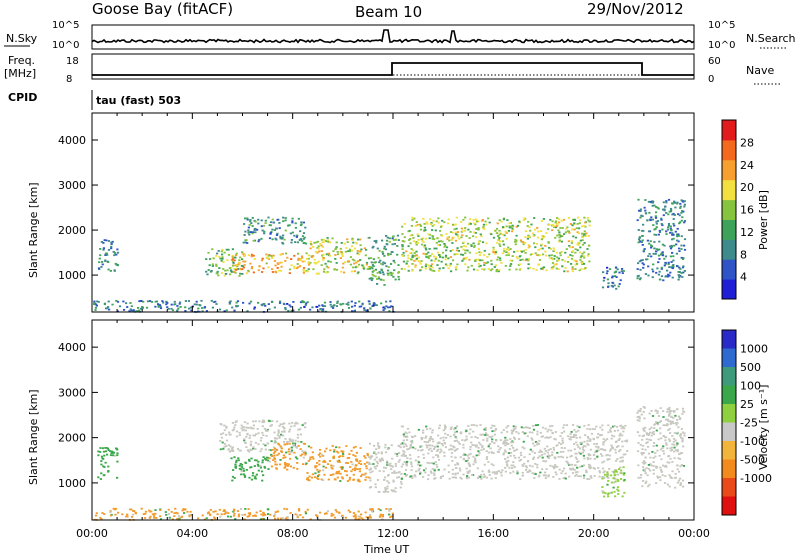  What do you see at coordinates (747, 404) in the screenshot?
I see `colorbar-tick-label: 25` at bounding box center [747, 404].